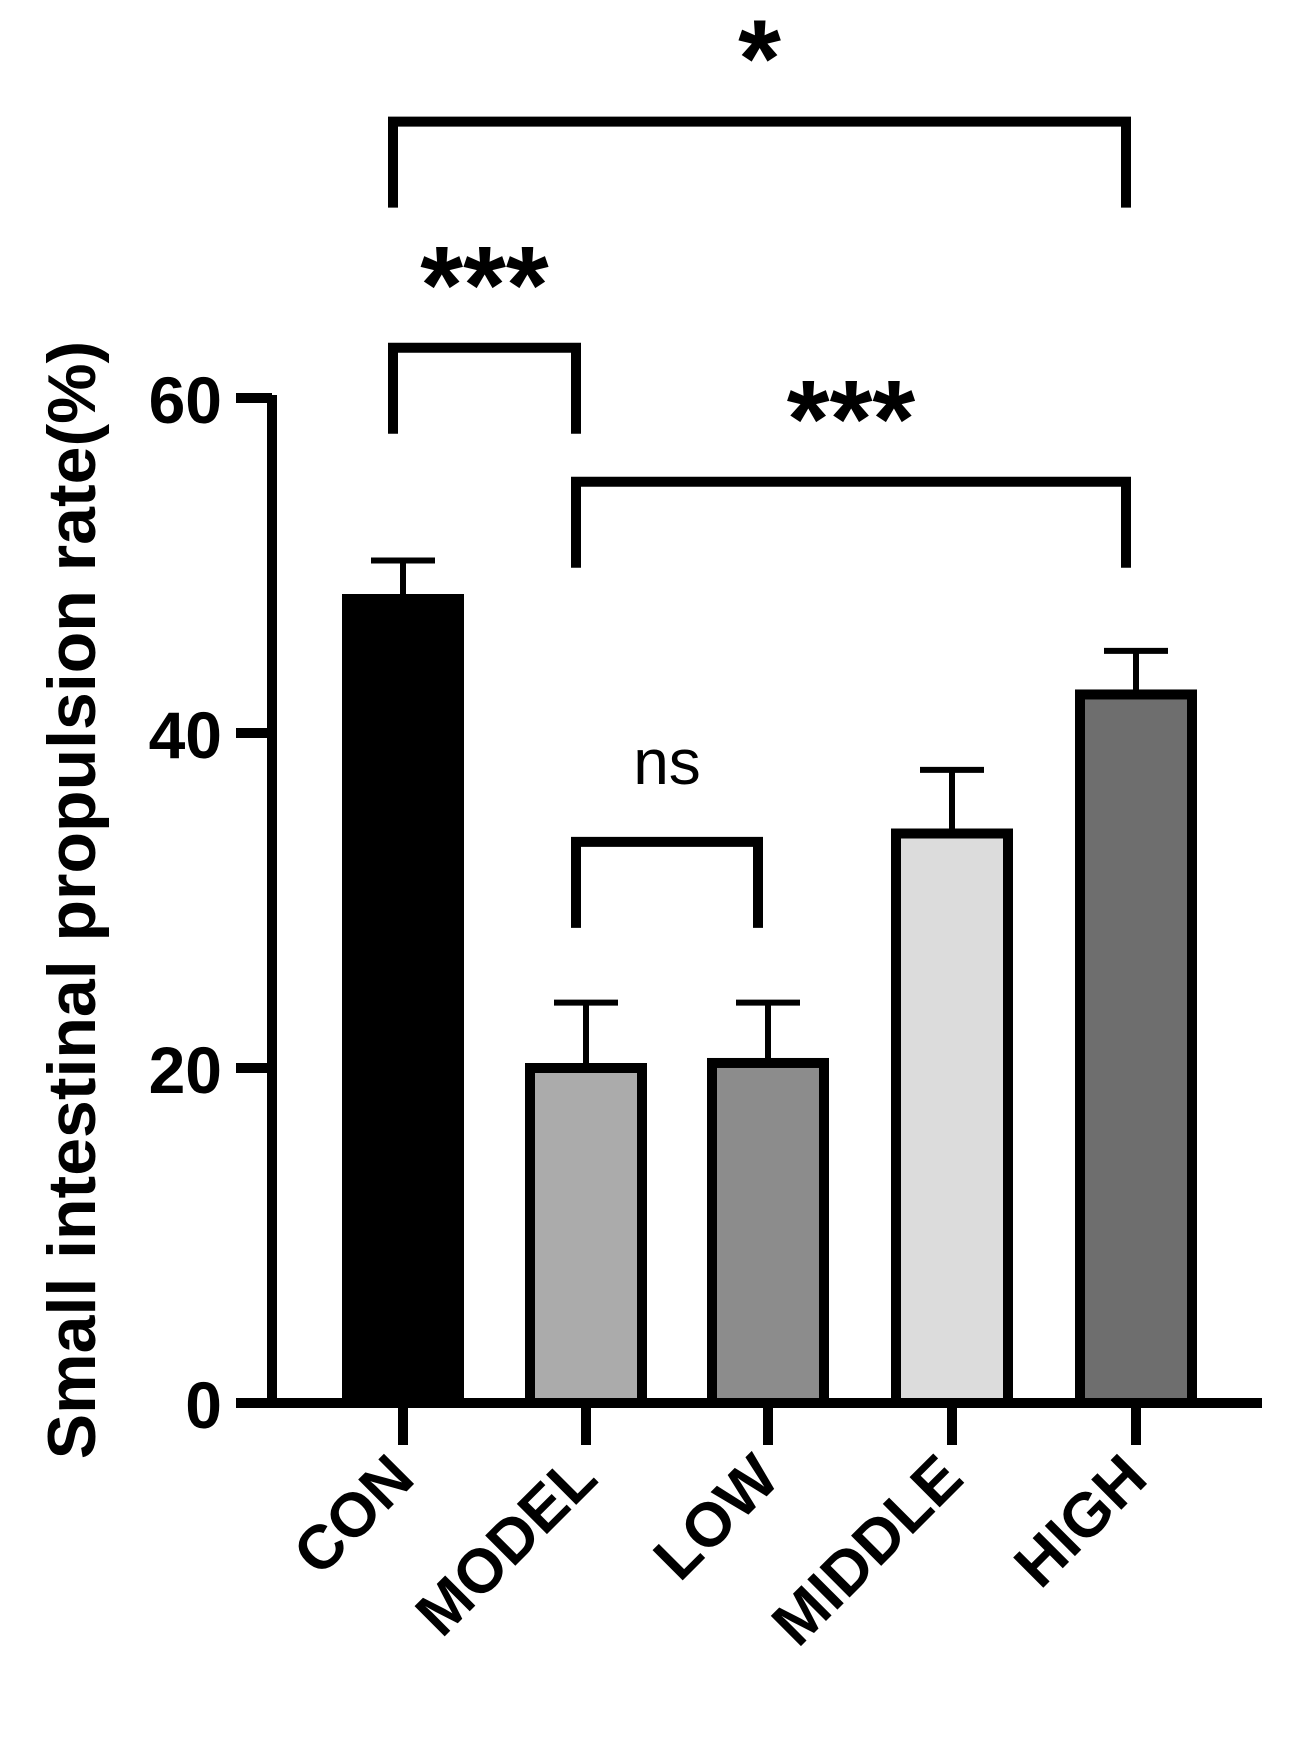  Describe the element at coordinates (768, 1232) in the screenshot. I see `bar-low` at that location.